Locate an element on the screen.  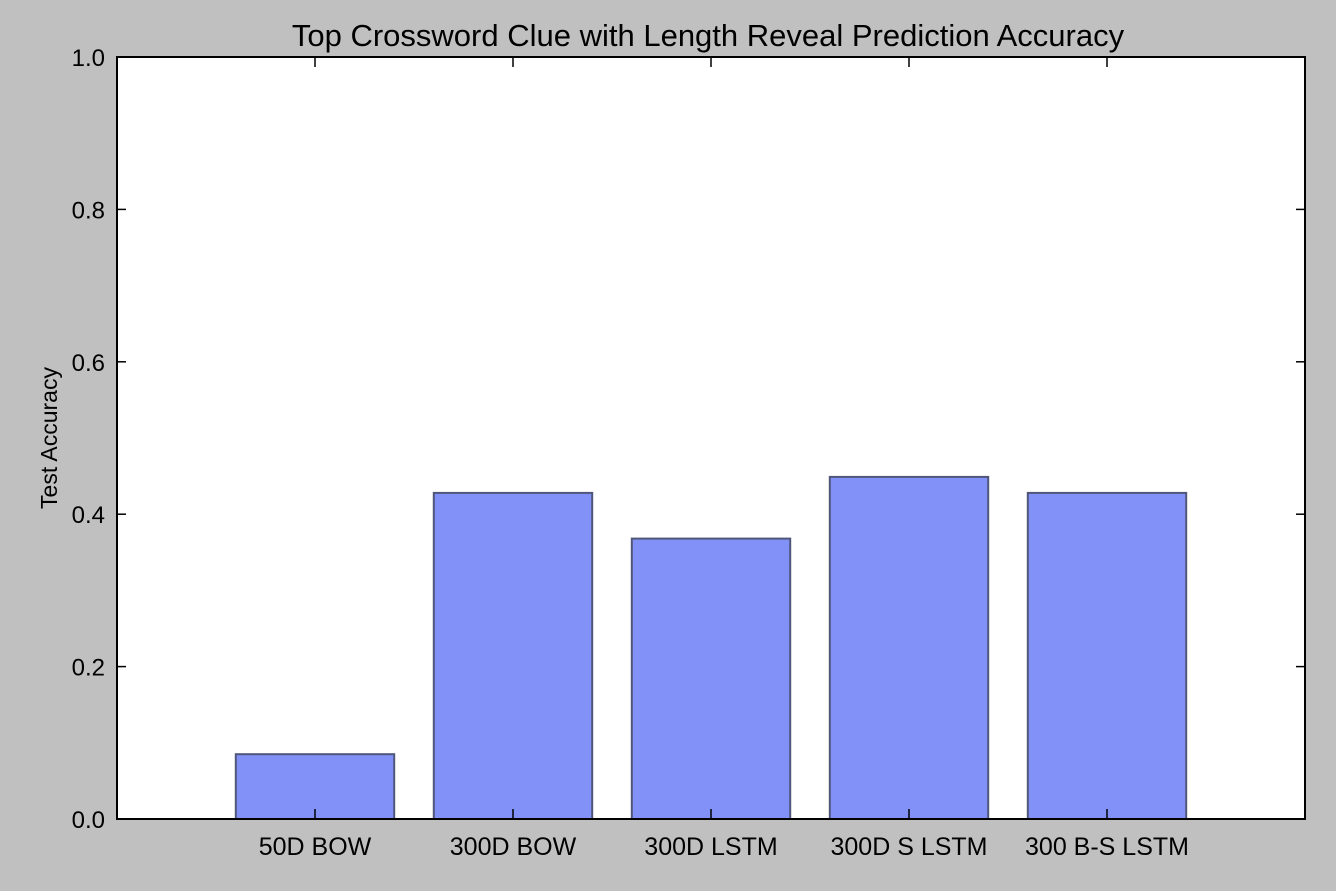
x-tick-label-2: 300D LSTM is located at coordinates (710, 847).